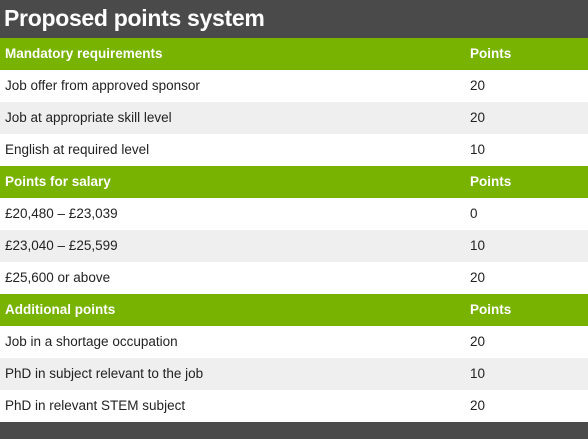 The image size is (588, 439). I want to click on section-heading: Points for salary, so click(58, 181).